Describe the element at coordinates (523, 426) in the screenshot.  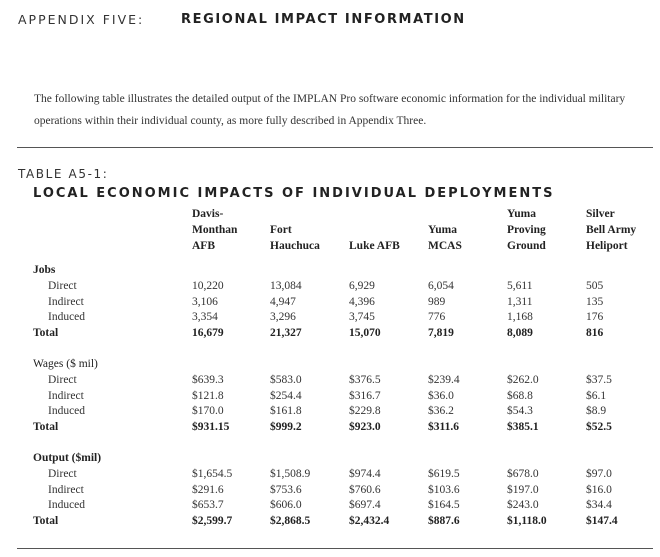
I see `total-cell: $385.1` at that location.